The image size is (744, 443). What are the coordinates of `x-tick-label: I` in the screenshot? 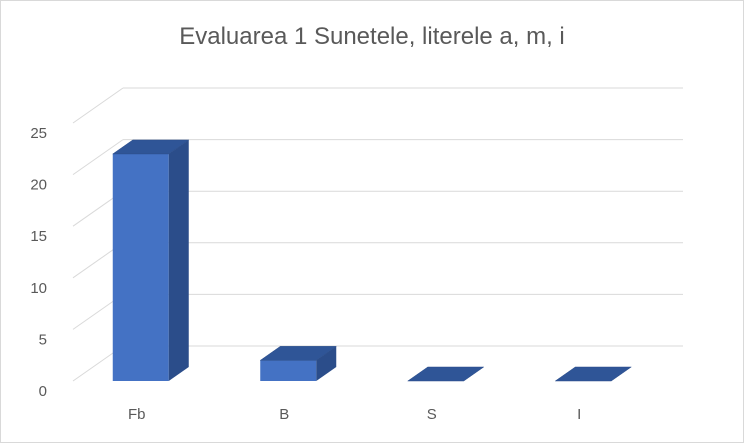 It's located at (579, 414).